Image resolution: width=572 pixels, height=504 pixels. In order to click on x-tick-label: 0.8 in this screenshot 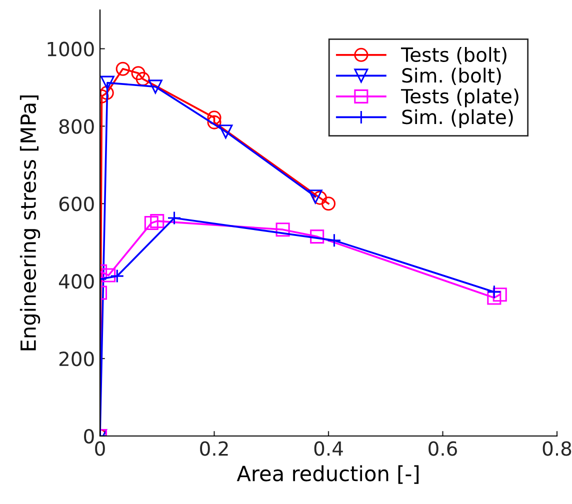, I will do `click(557, 448)`.